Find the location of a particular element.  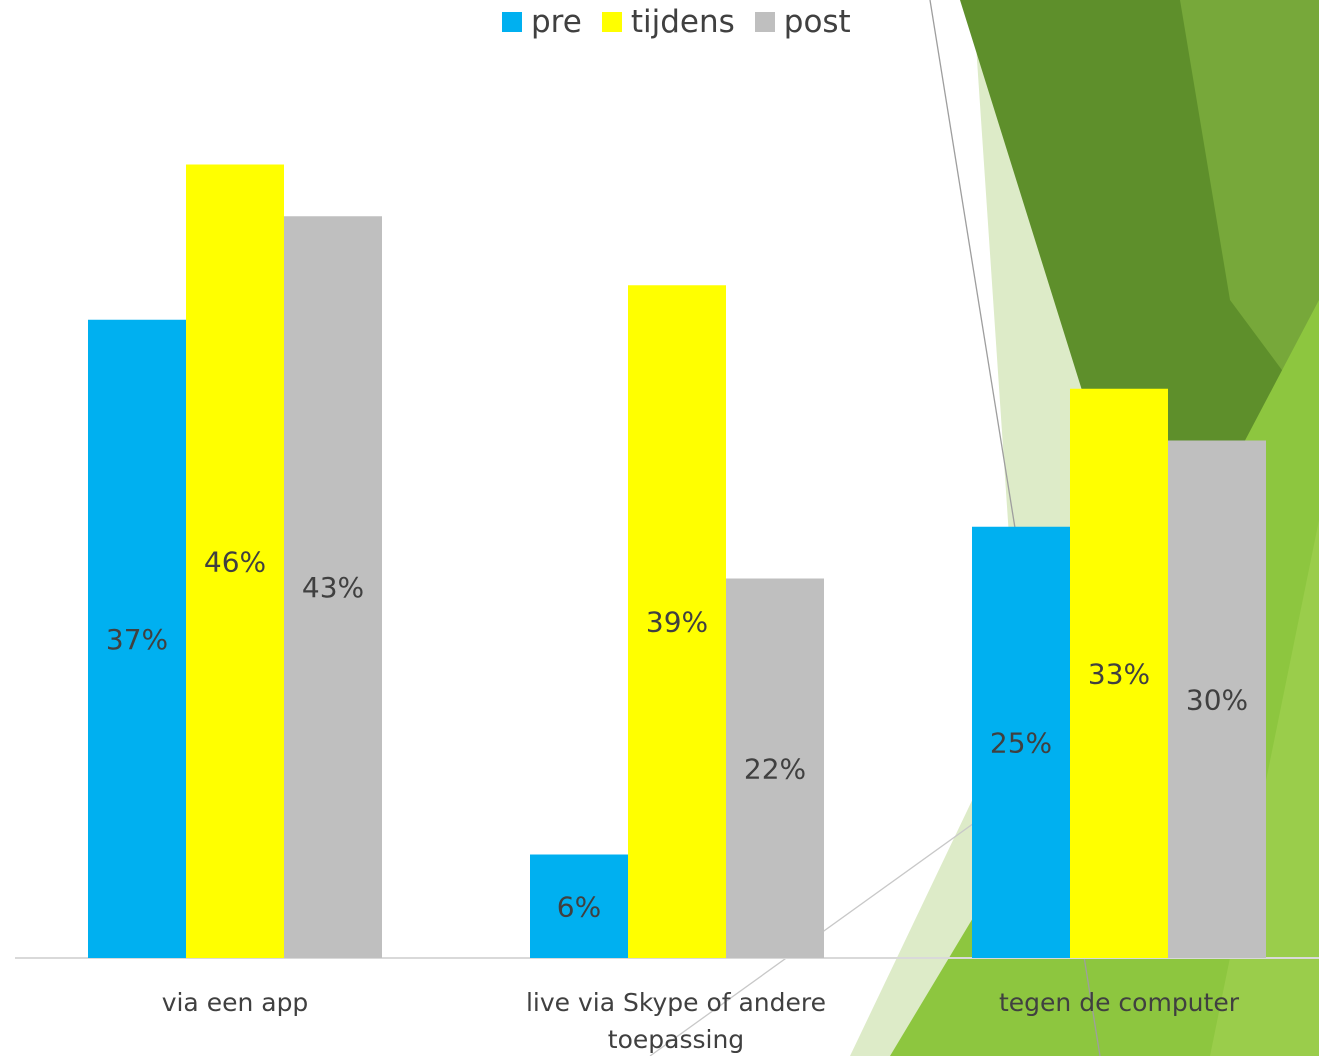

diagonal-line-lower is located at coordinates (835, 922).